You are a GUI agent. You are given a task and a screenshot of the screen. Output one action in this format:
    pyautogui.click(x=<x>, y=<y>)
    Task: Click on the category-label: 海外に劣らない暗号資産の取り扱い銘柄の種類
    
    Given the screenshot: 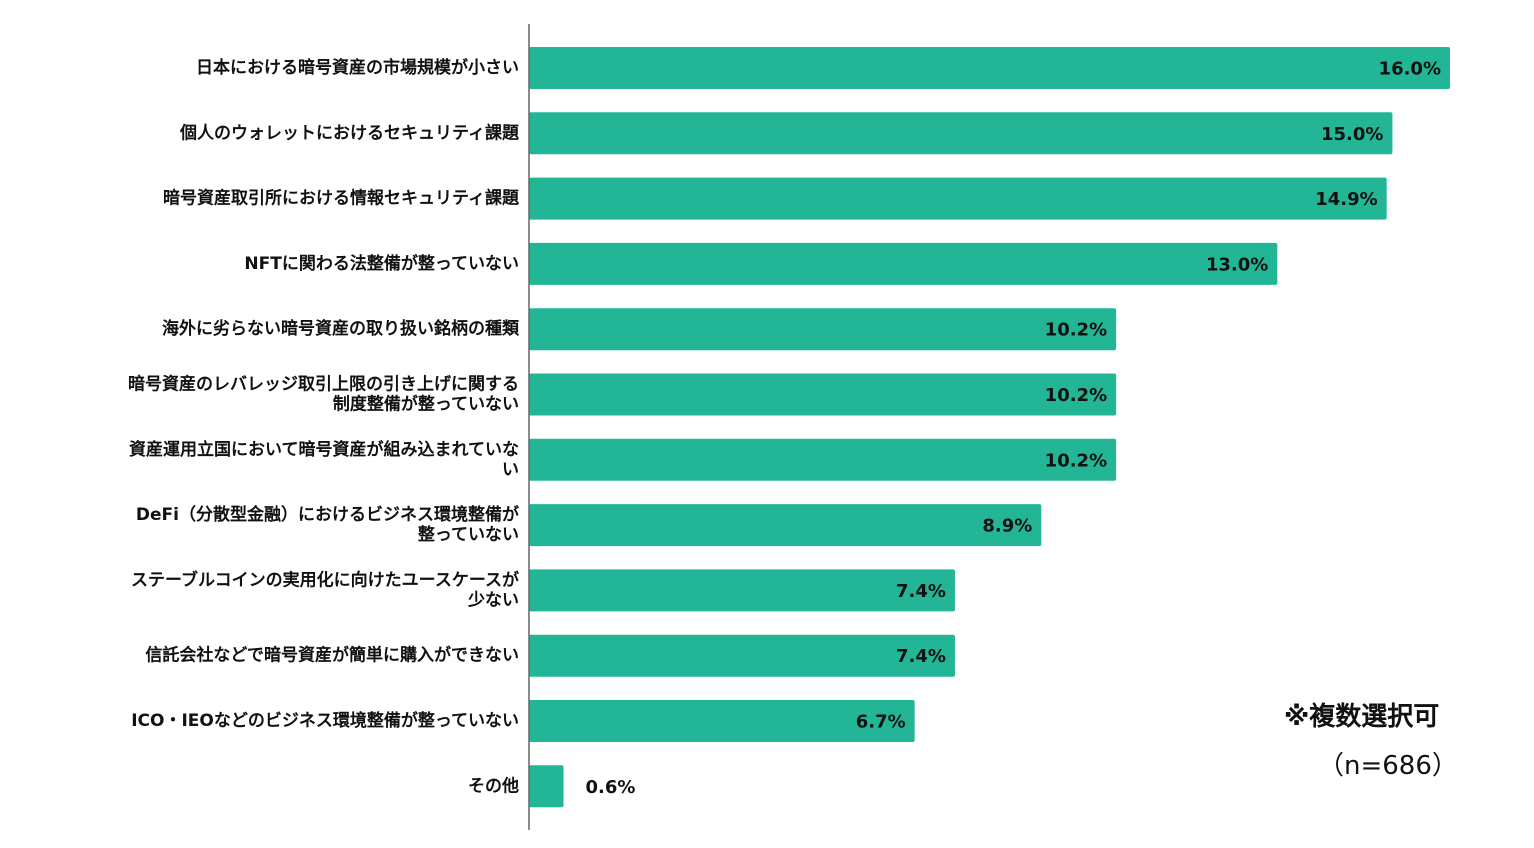 What is the action you would take?
    pyautogui.click(x=341, y=328)
    